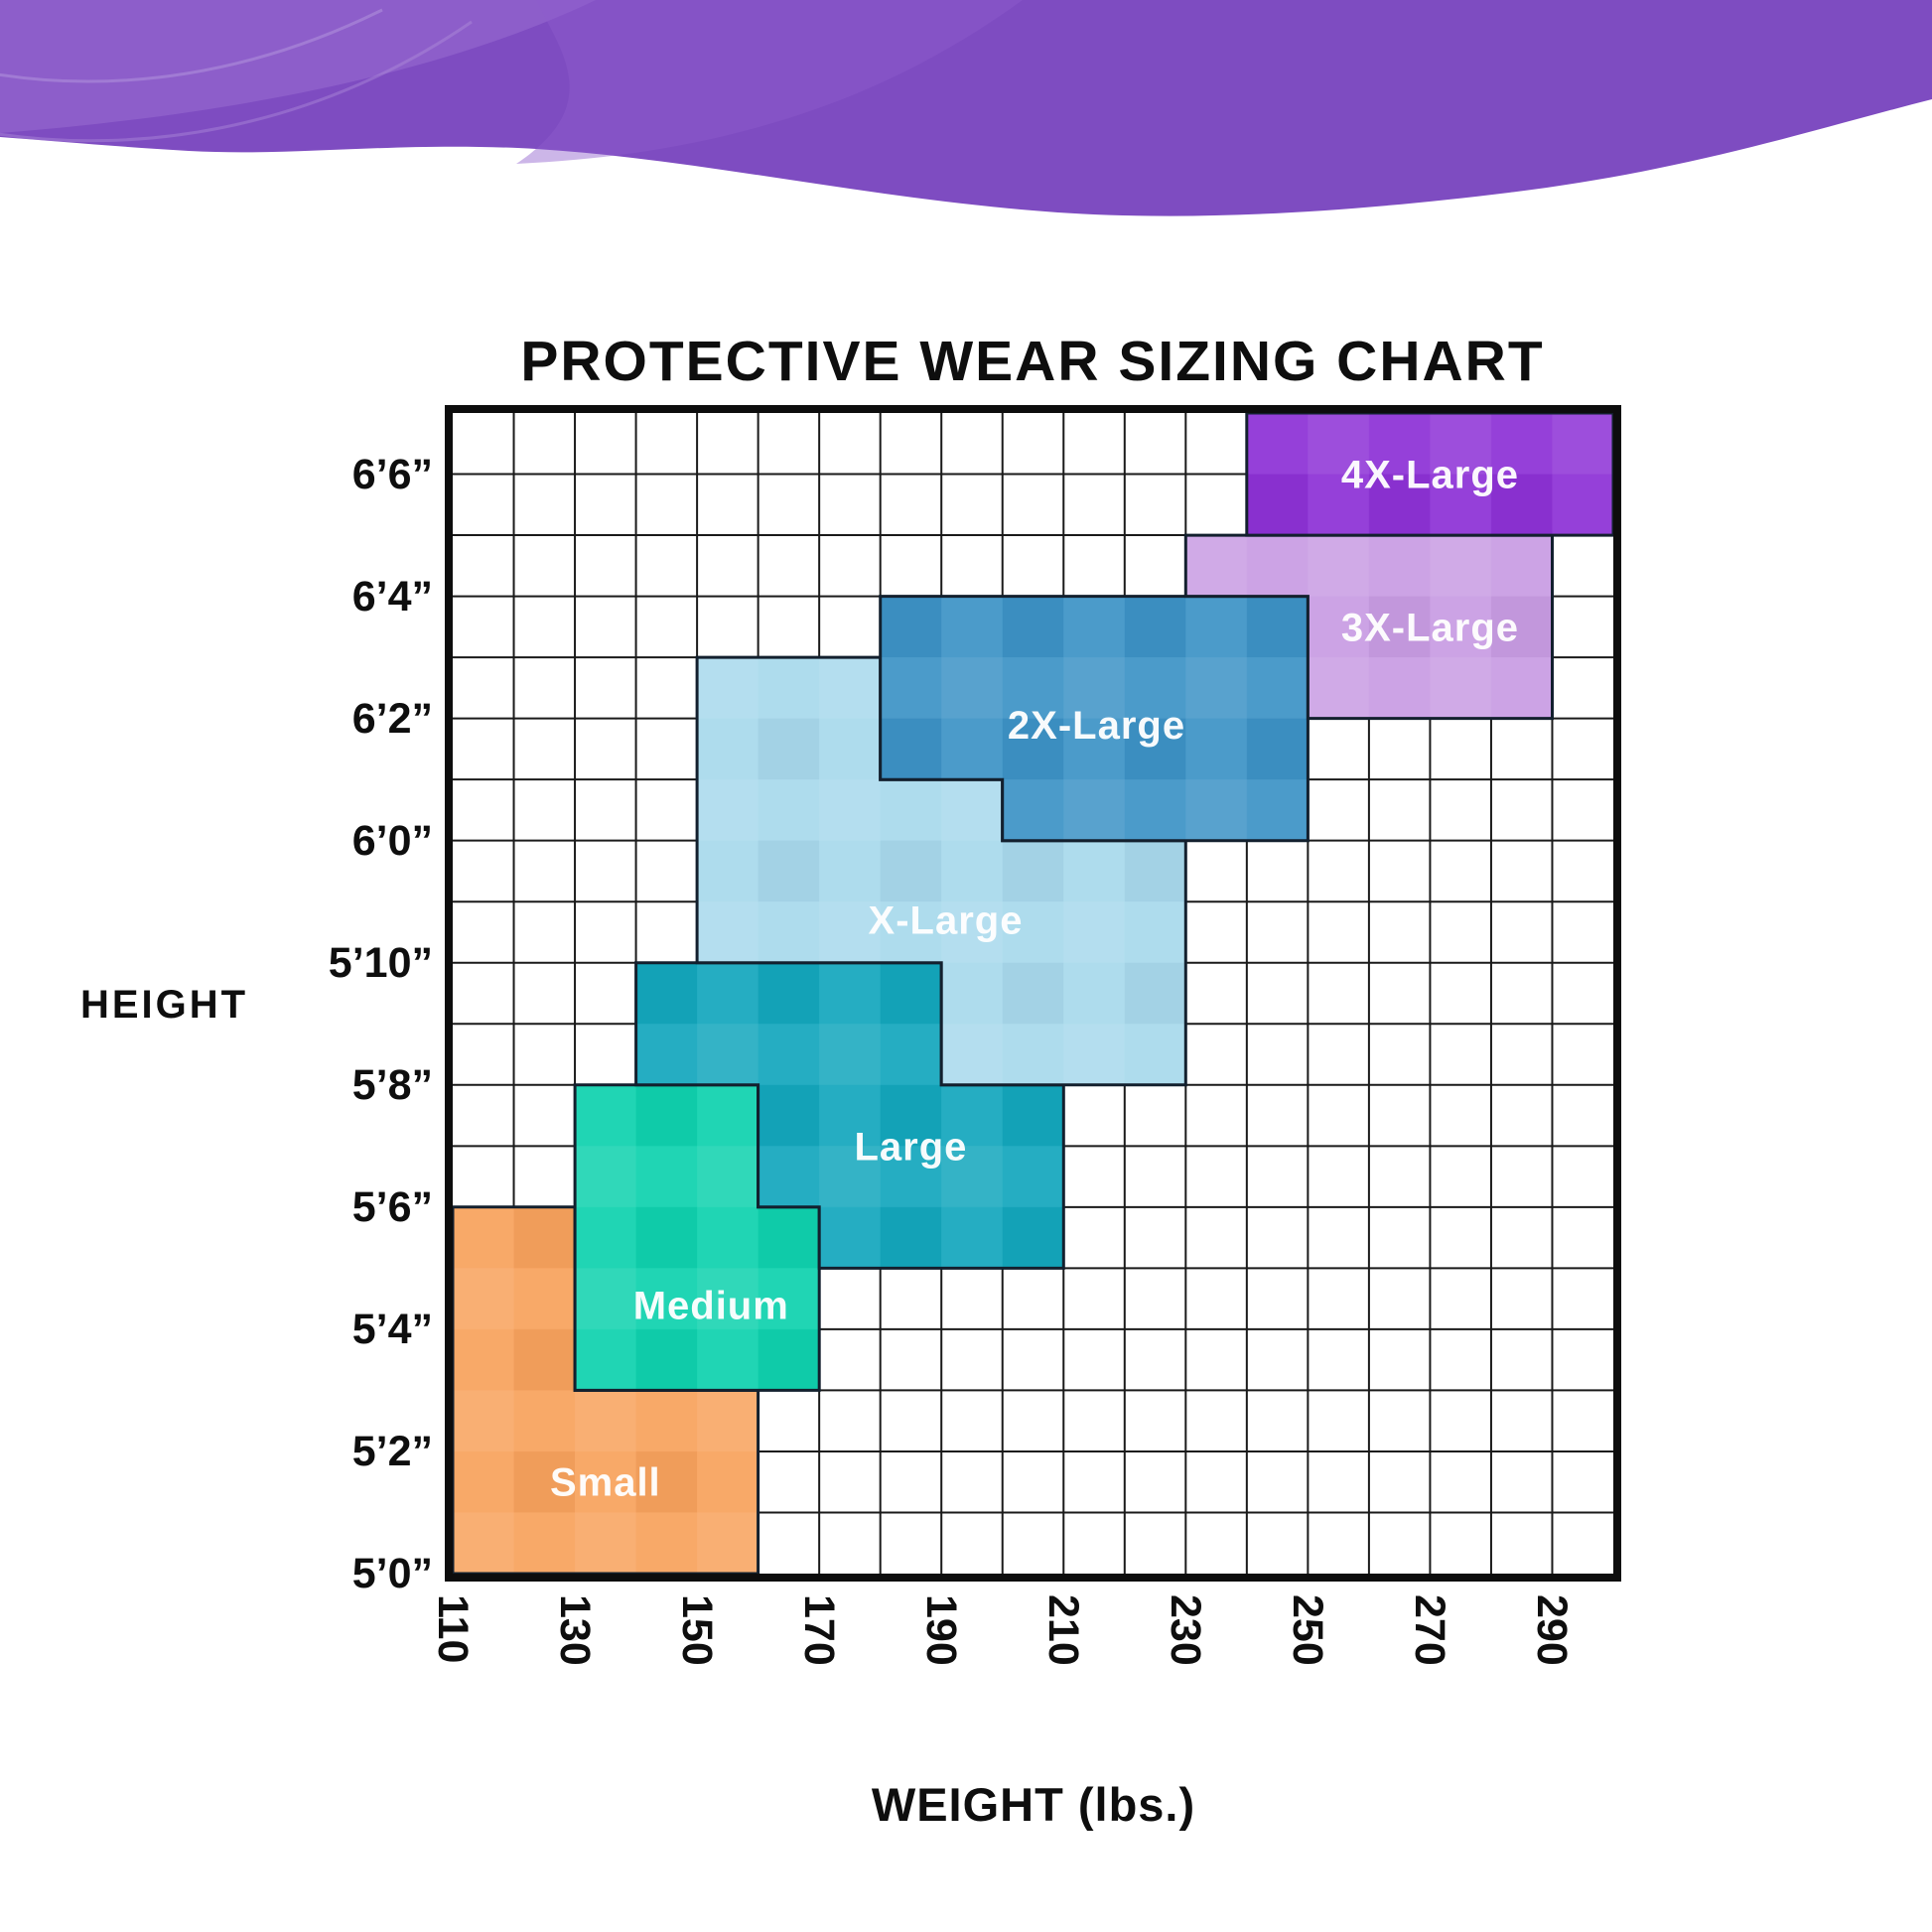  I want to click on x-tick-label-190: 190, so click(942, 1630).